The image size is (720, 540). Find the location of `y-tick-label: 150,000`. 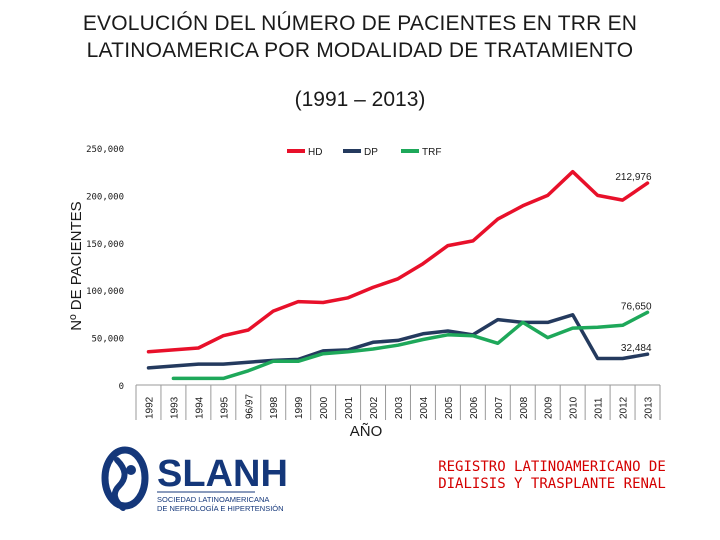

y-tick-label: 150,000 is located at coordinates (105, 245).